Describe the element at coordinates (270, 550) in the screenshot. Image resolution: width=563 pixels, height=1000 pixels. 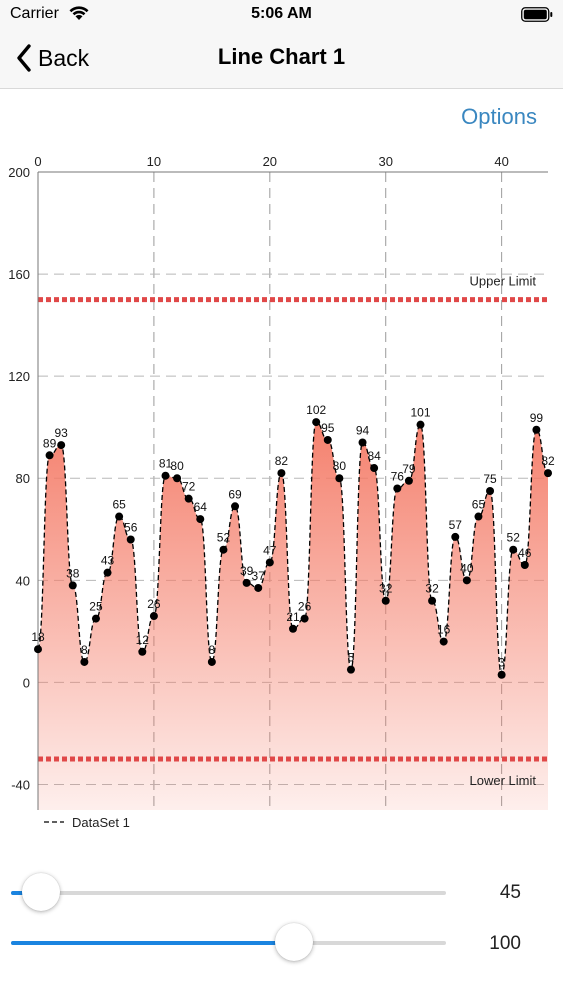
I see `data-label: 47` at that location.